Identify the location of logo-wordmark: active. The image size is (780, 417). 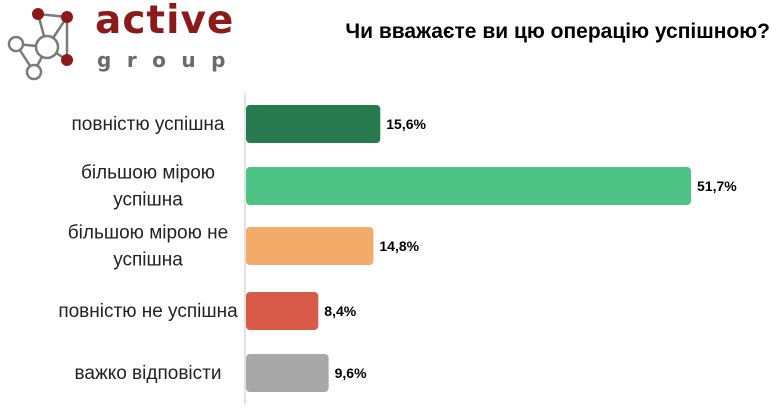
(165, 21).